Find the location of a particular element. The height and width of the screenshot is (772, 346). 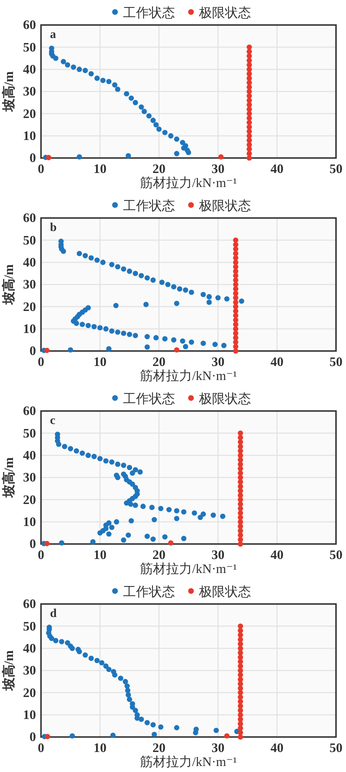

y-tick-label: 0 is located at coordinates (33, 544).